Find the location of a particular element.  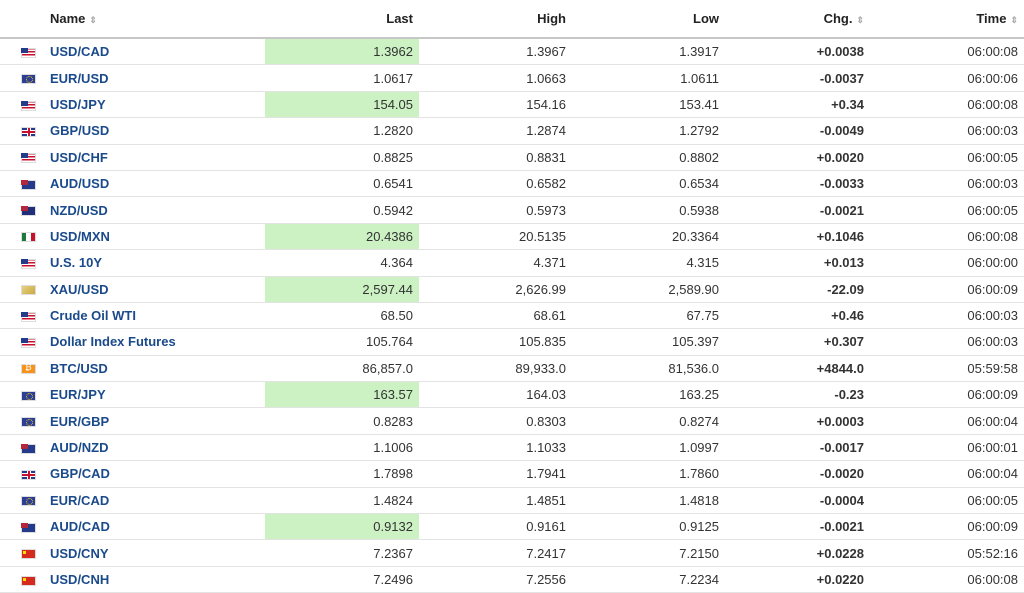

instrument-name-link: USD/JPY is located at coordinates (154, 105).